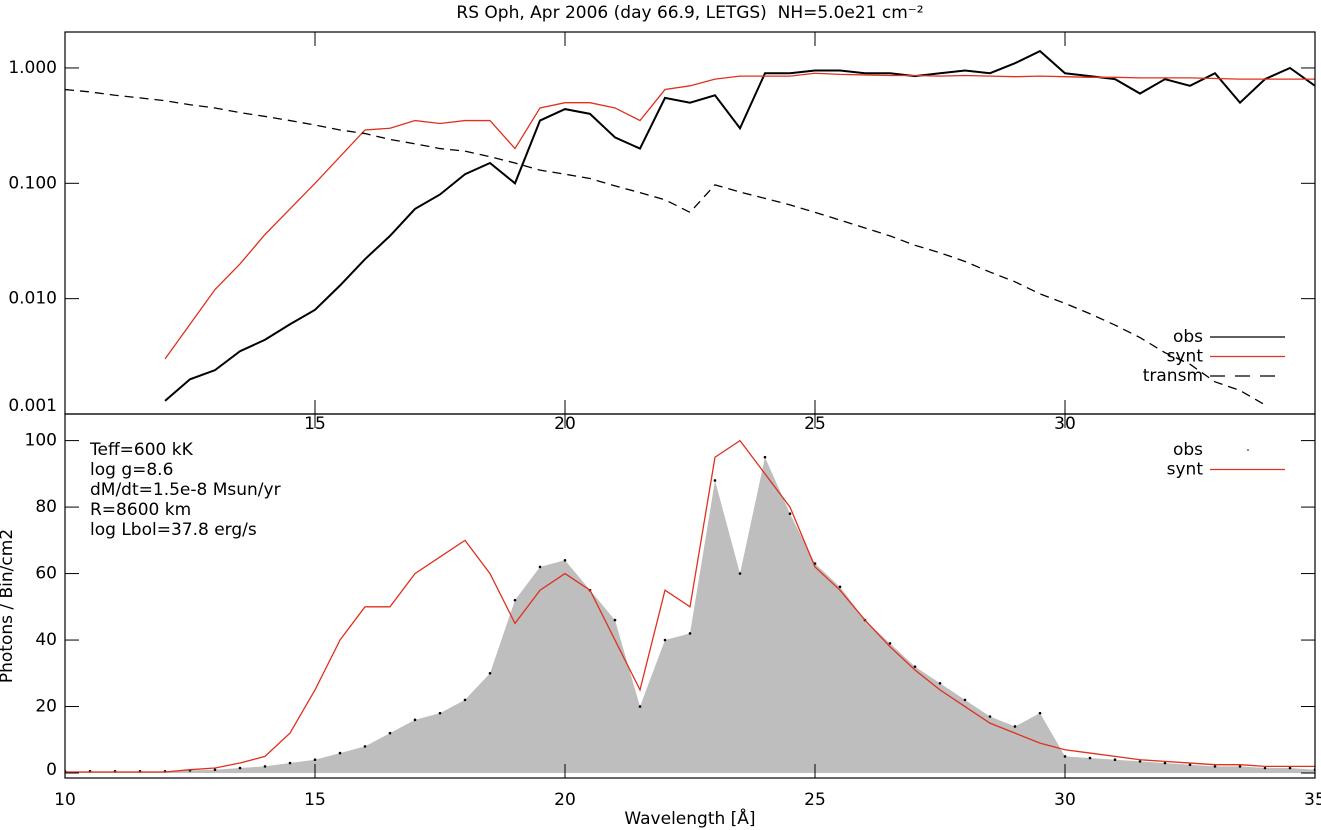 Image resolution: width=1321 pixels, height=830 pixels. Describe the element at coordinates (46, 640) in the screenshot. I see `y-tick-label: 40` at that location.